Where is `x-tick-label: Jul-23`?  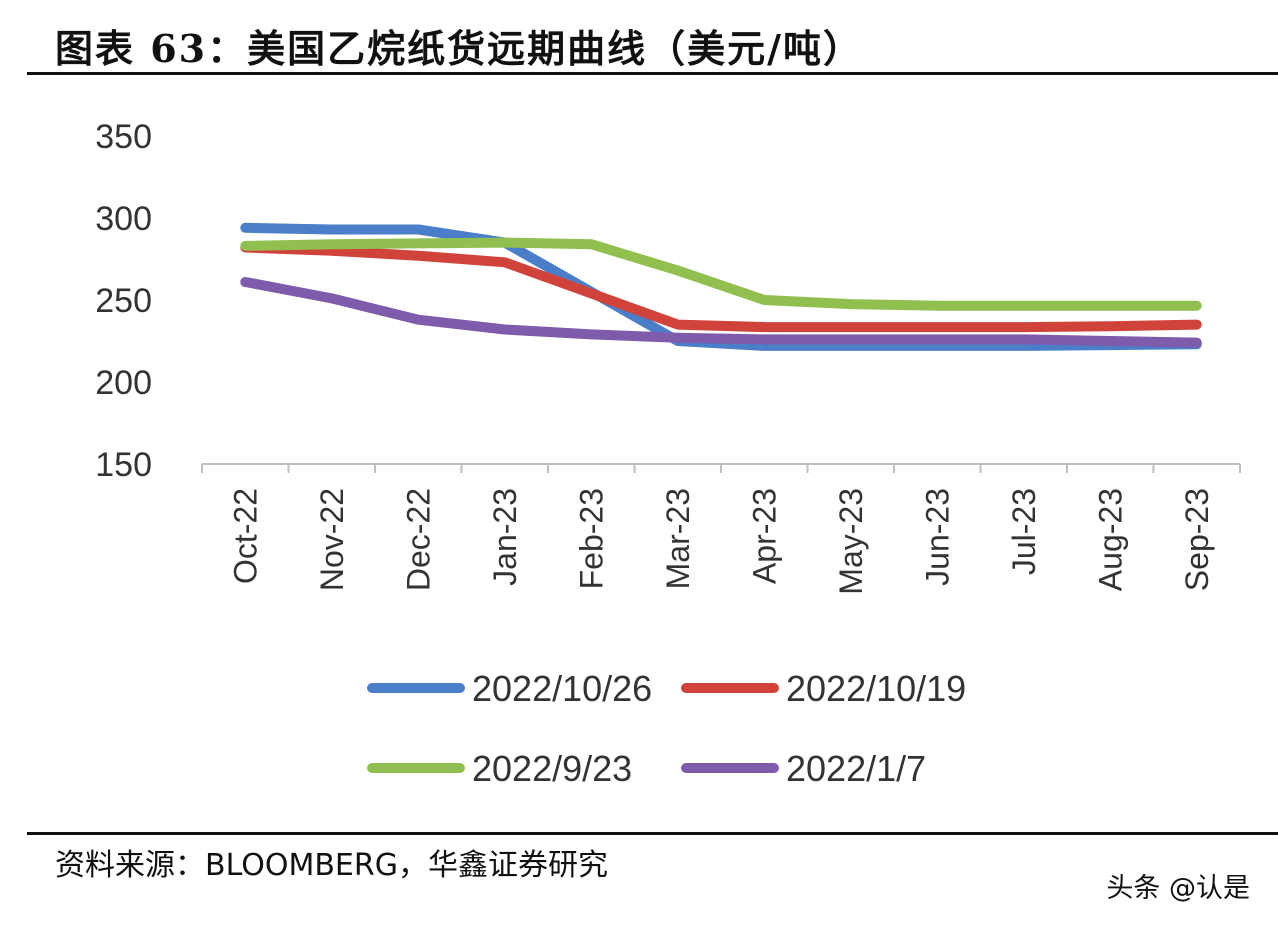
x-tick-label: Jul-23 is located at coordinates (1024, 531).